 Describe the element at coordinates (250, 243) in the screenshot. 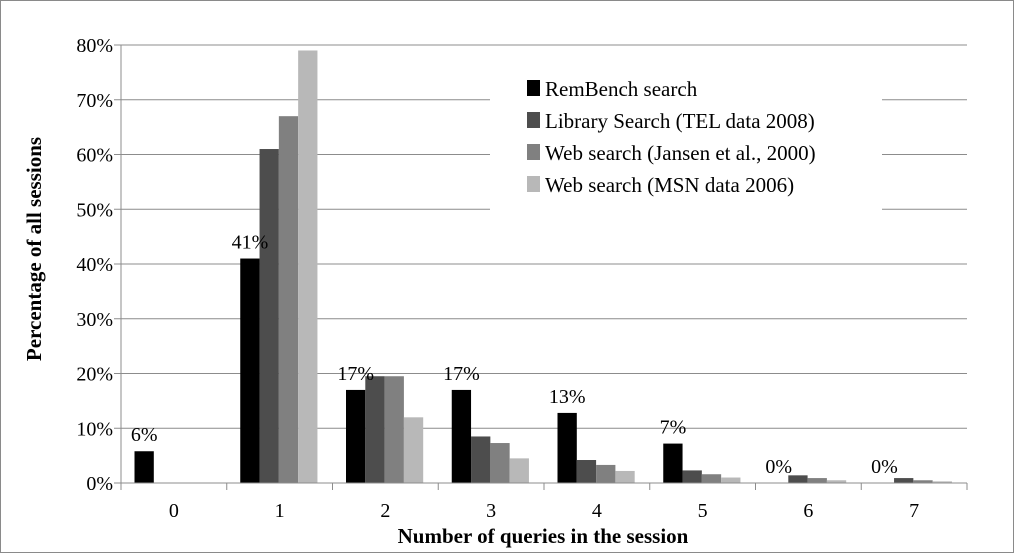

I see `data-label: 41%` at that location.